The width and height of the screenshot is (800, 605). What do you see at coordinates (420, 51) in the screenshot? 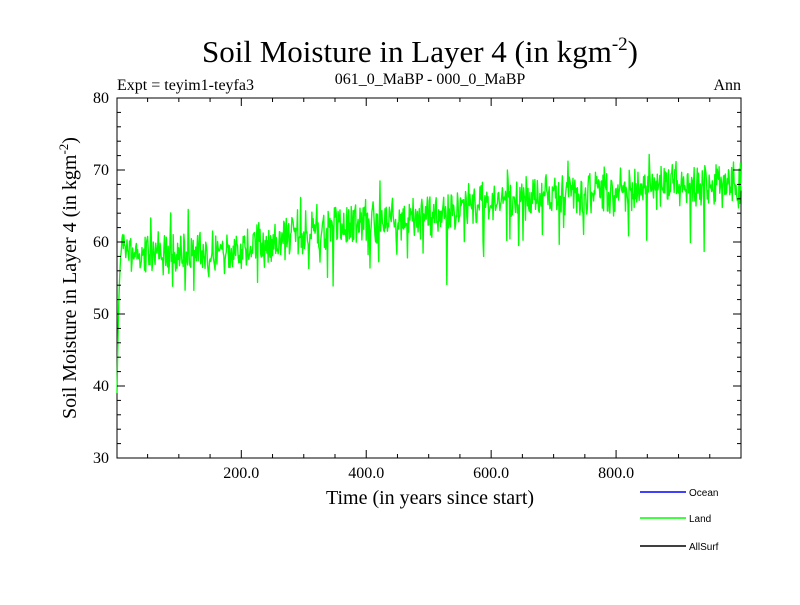
I see `chart-title: Soil Moisture in Layer 4 (in kgm-2)` at bounding box center [420, 51].